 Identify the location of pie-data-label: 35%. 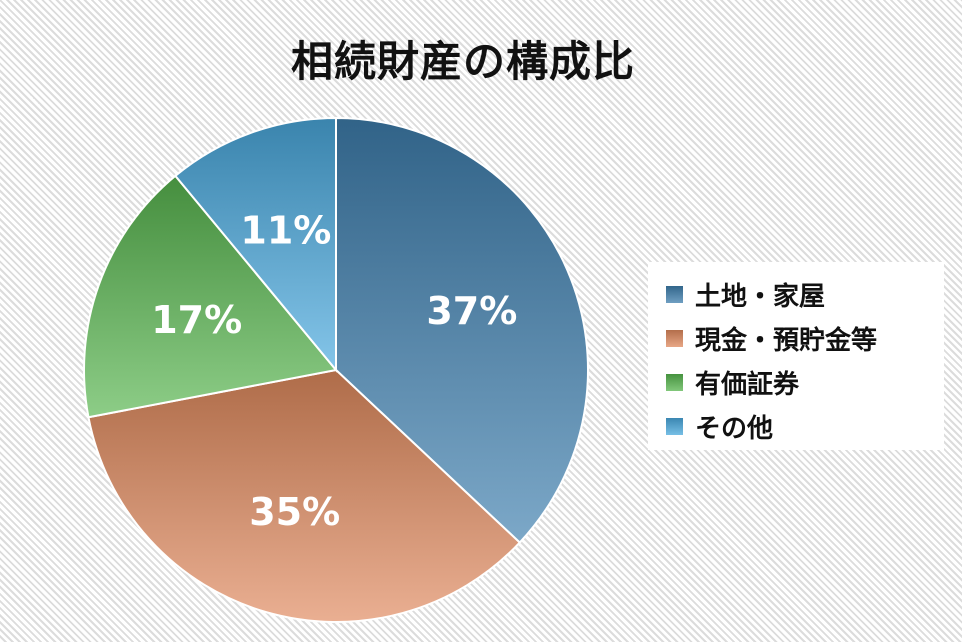
(294, 512).